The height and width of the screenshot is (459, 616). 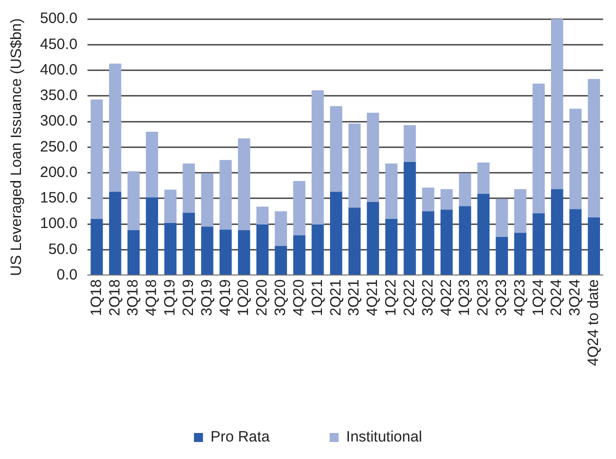 I want to click on x-tick-label: 1Q24, so click(x=538, y=297).